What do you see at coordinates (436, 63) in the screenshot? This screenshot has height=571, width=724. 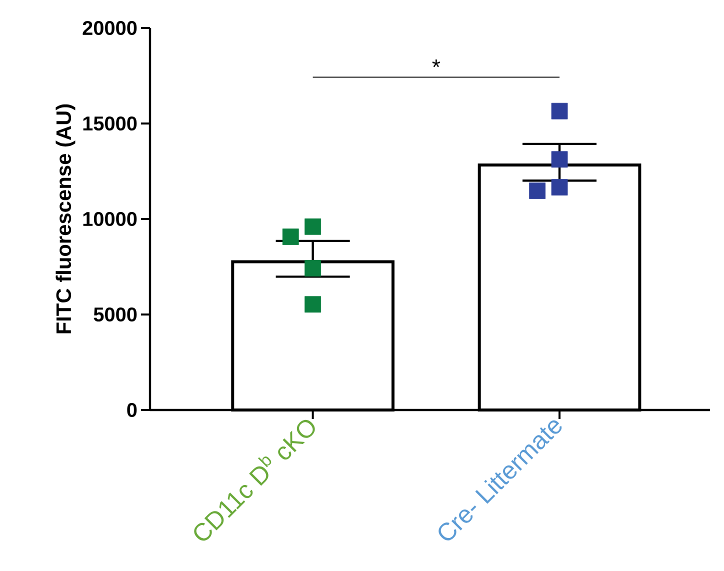 I see `annotation: *` at bounding box center [436, 63].